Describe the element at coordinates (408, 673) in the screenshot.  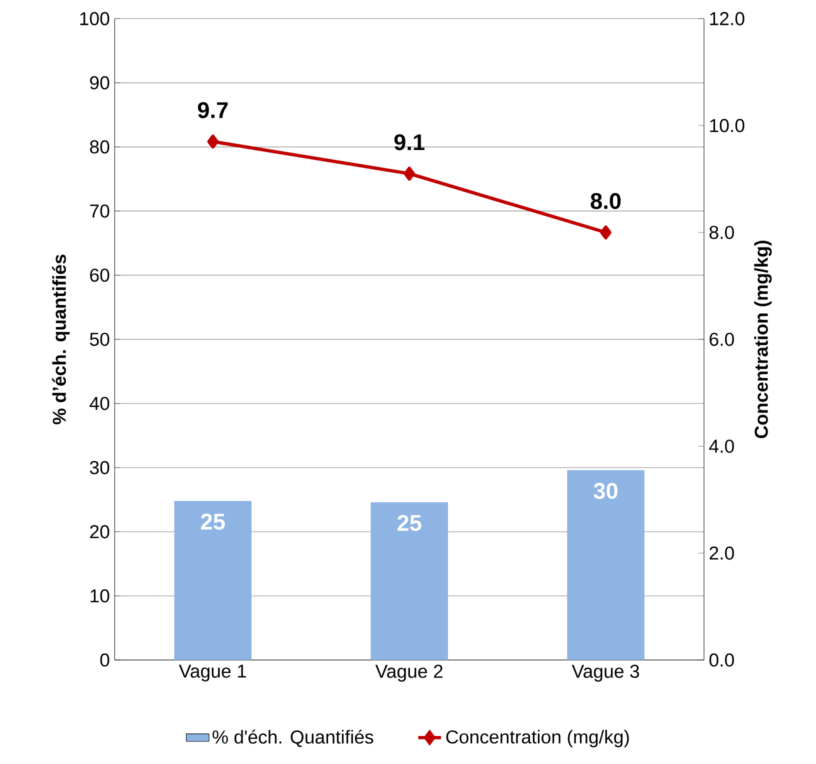
I see `x-tick-label: Vague 2` at that location.